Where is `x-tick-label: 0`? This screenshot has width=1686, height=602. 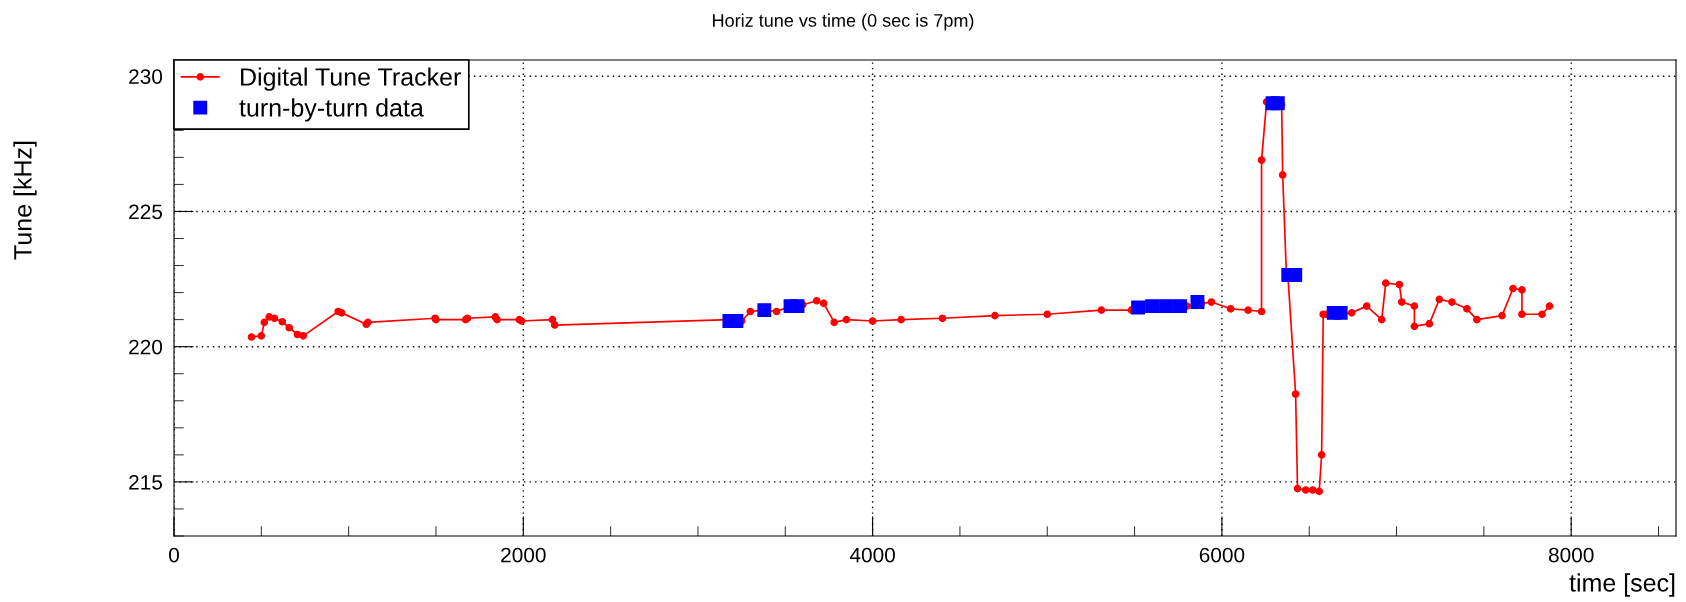 x-tick-label: 0 is located at coordinates (174, 555).